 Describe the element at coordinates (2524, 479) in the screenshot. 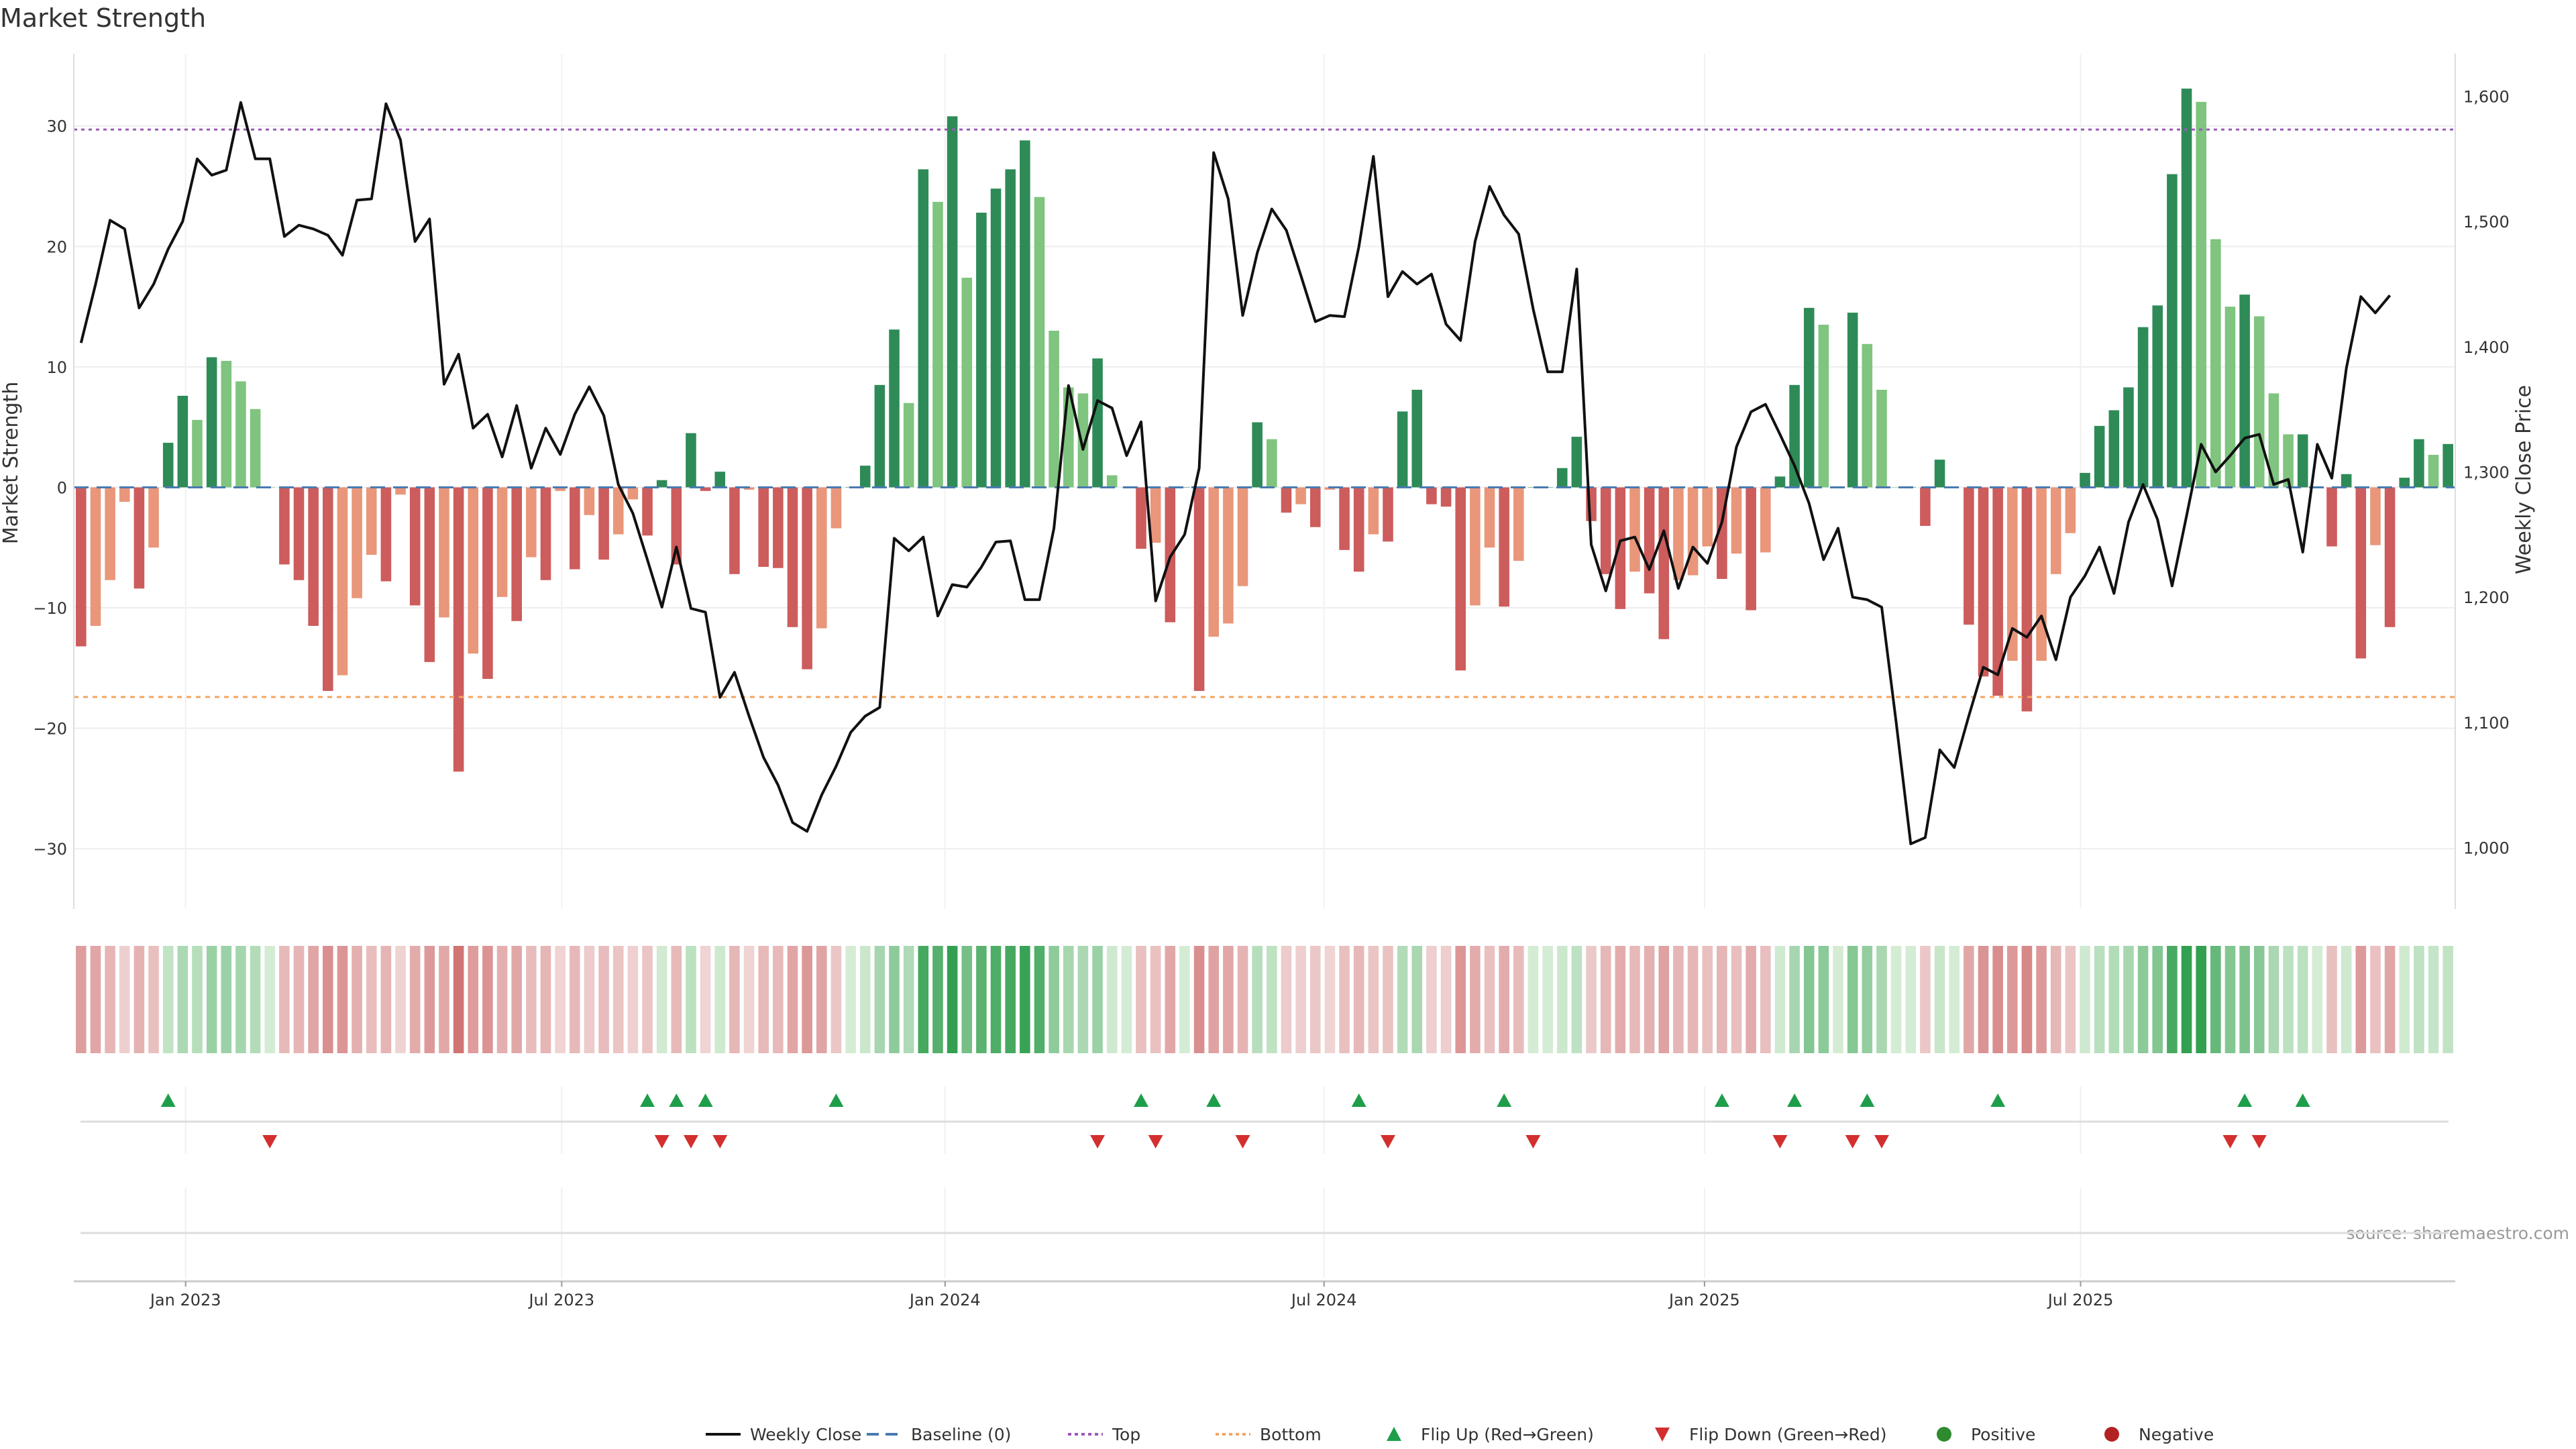

I see `y-axis-right-label: Weekly Close Price` at that location.